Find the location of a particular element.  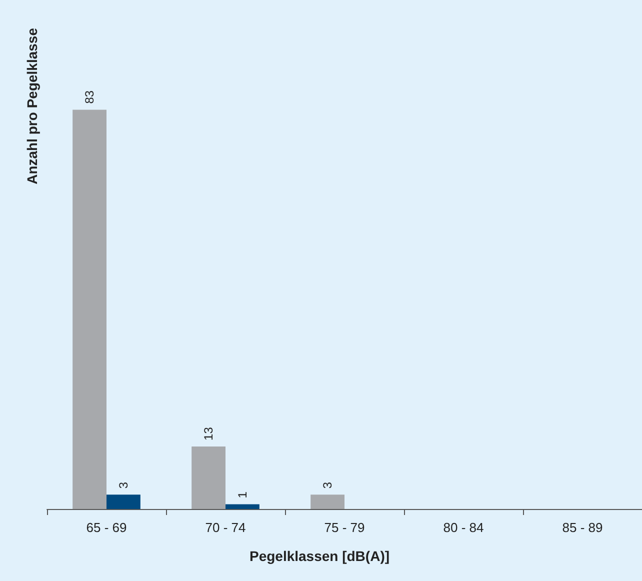

x-tick-label: 85 - 89 is located at coordinates (582, 527).